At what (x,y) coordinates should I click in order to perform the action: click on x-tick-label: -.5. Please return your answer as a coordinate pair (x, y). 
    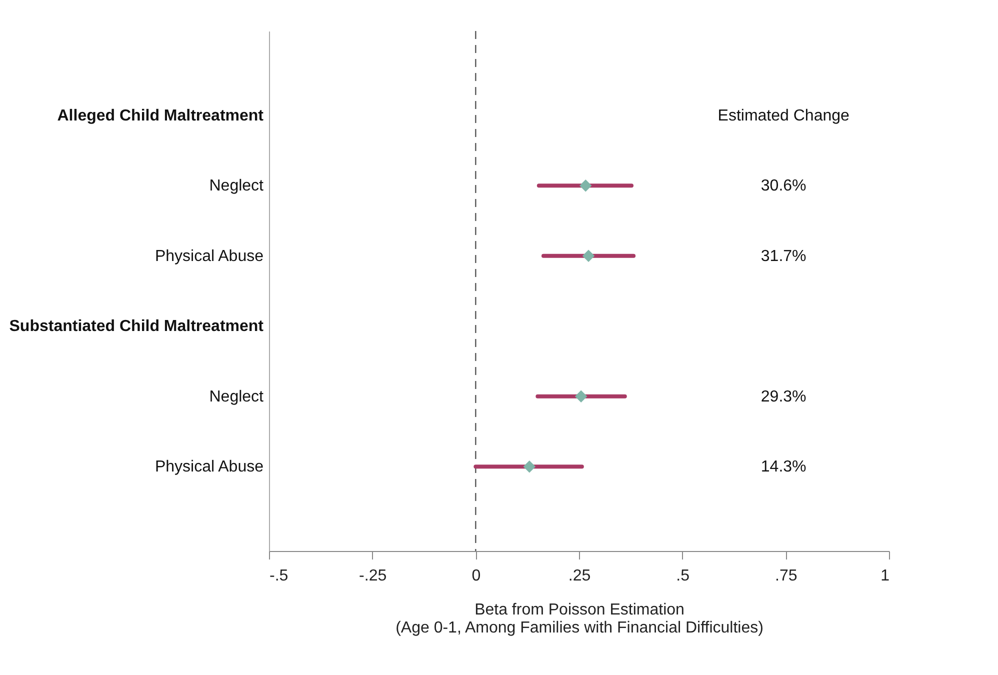
    Looking at the image, I should click on (279, 576).